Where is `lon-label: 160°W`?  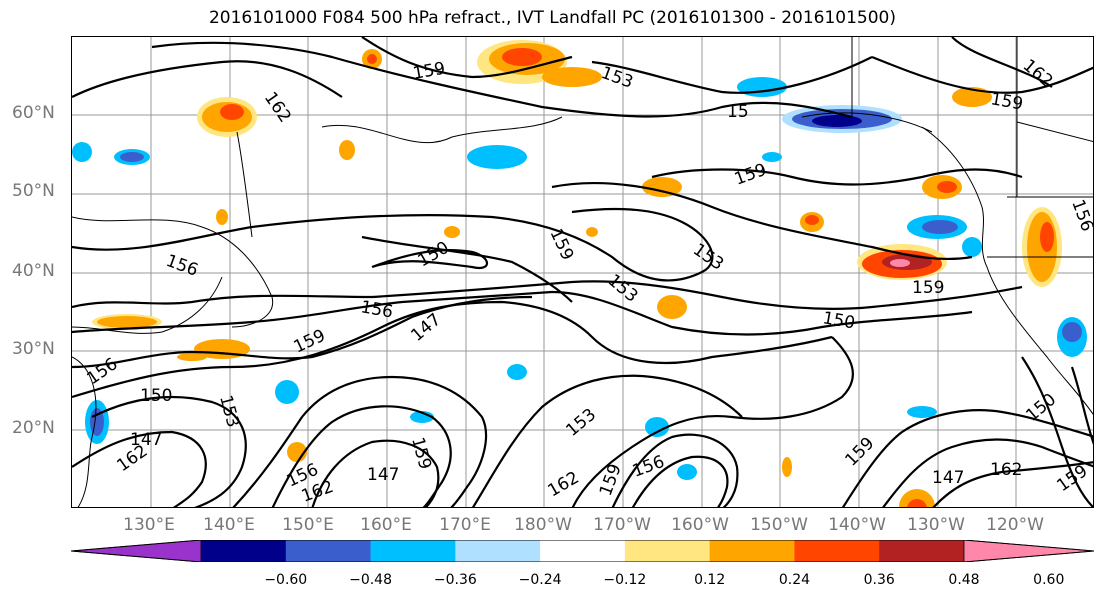
lon-label: 160°W is located at coordinates (700, 525).